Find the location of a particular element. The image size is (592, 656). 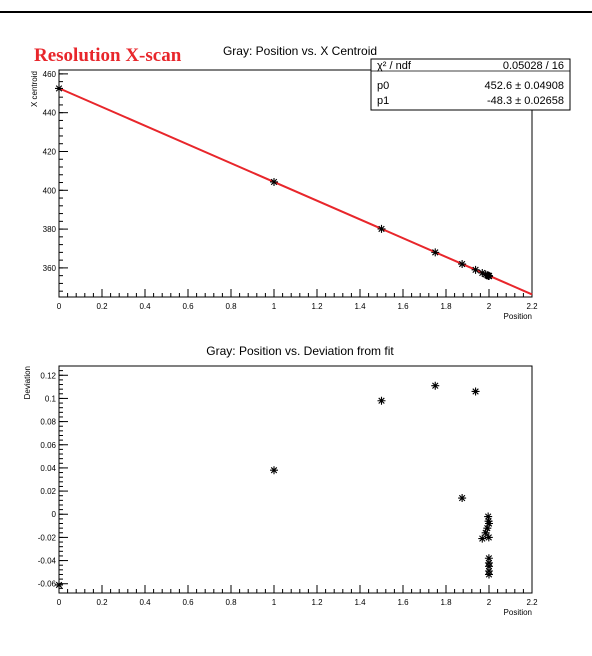

chart-title: Gray: Position vs. Deviation from fit is located at coordinates (300, 351).